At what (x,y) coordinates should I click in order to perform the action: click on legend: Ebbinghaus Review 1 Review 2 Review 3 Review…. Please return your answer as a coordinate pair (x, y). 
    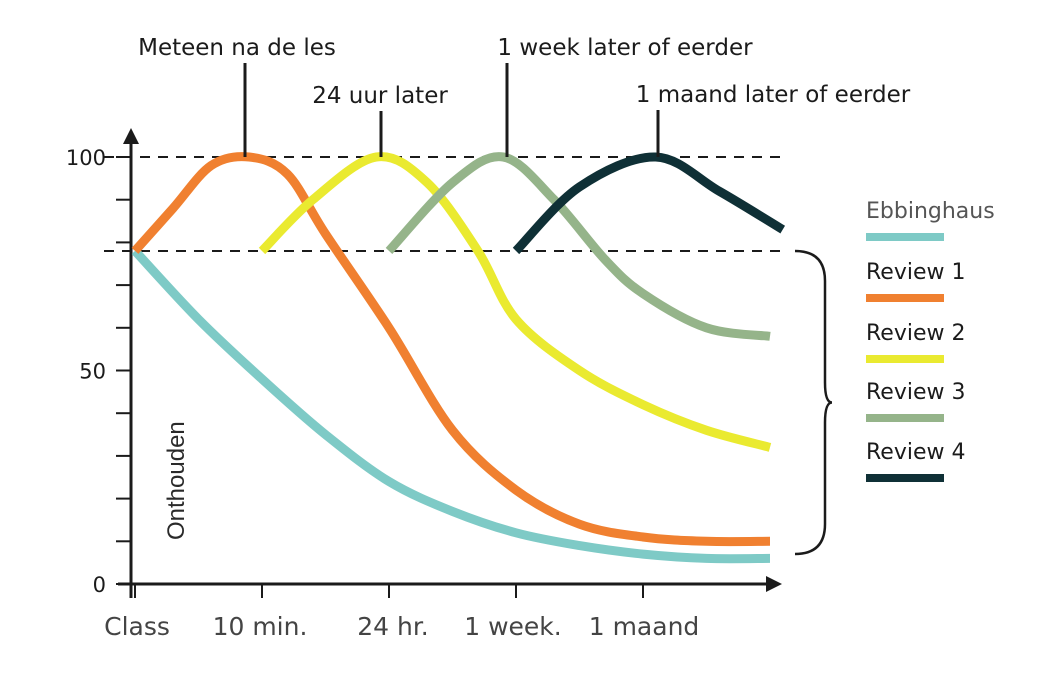
    Looking at the image, I should click on (930, 340).